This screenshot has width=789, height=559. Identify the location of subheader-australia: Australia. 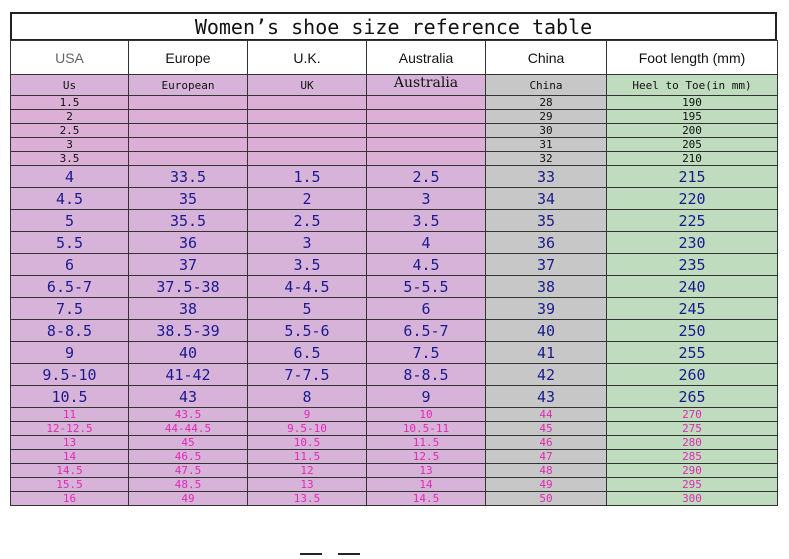
(426, 85).